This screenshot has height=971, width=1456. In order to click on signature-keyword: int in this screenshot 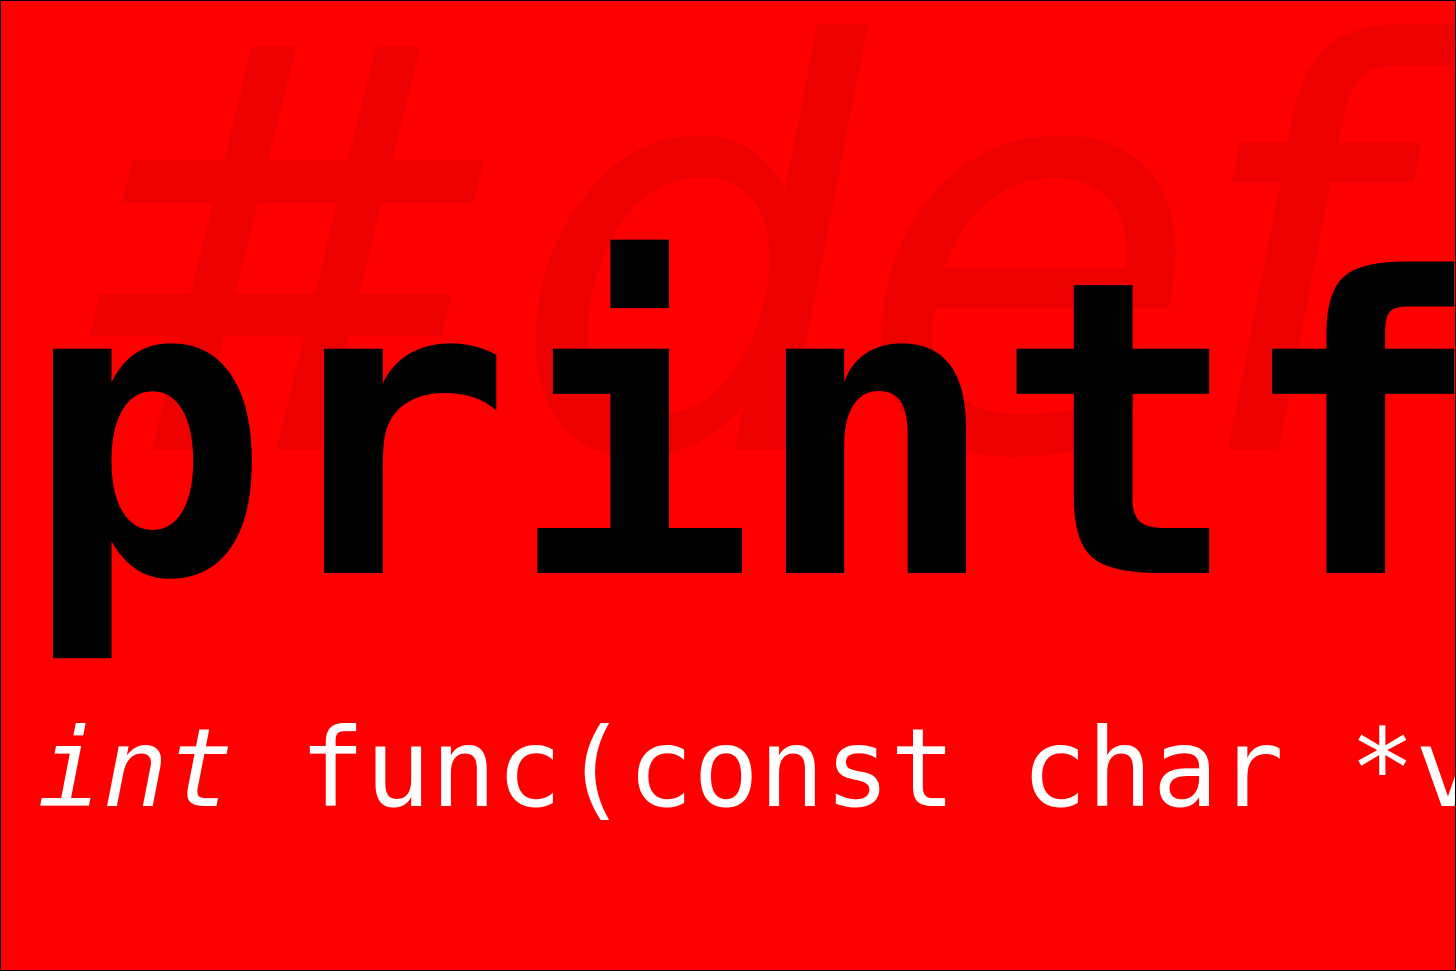, I will do `click(135, 768)`.